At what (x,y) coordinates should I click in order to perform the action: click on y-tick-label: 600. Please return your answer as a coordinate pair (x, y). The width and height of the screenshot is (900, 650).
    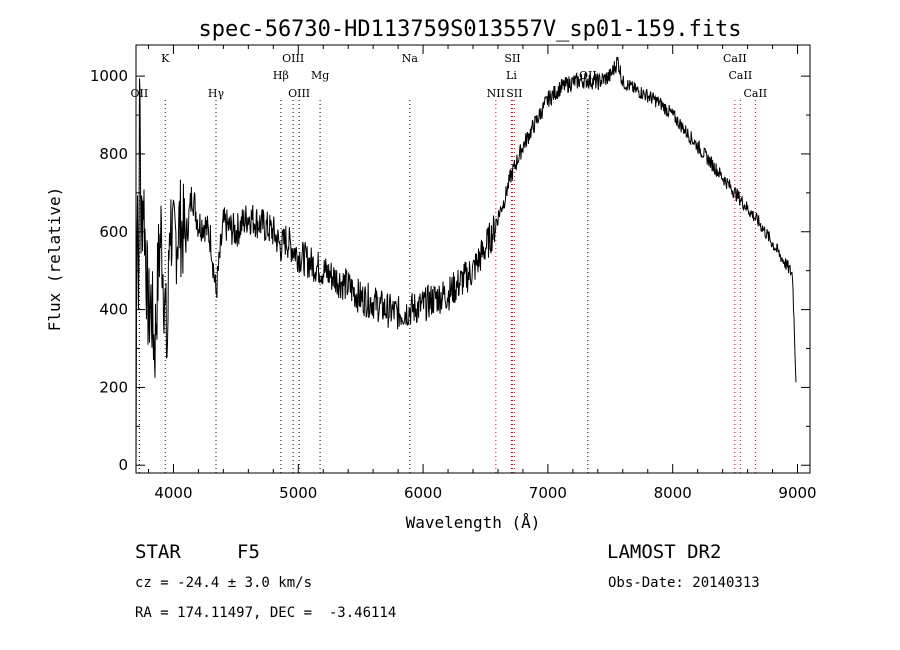
    Looking at the image, I should click on (113, 232).